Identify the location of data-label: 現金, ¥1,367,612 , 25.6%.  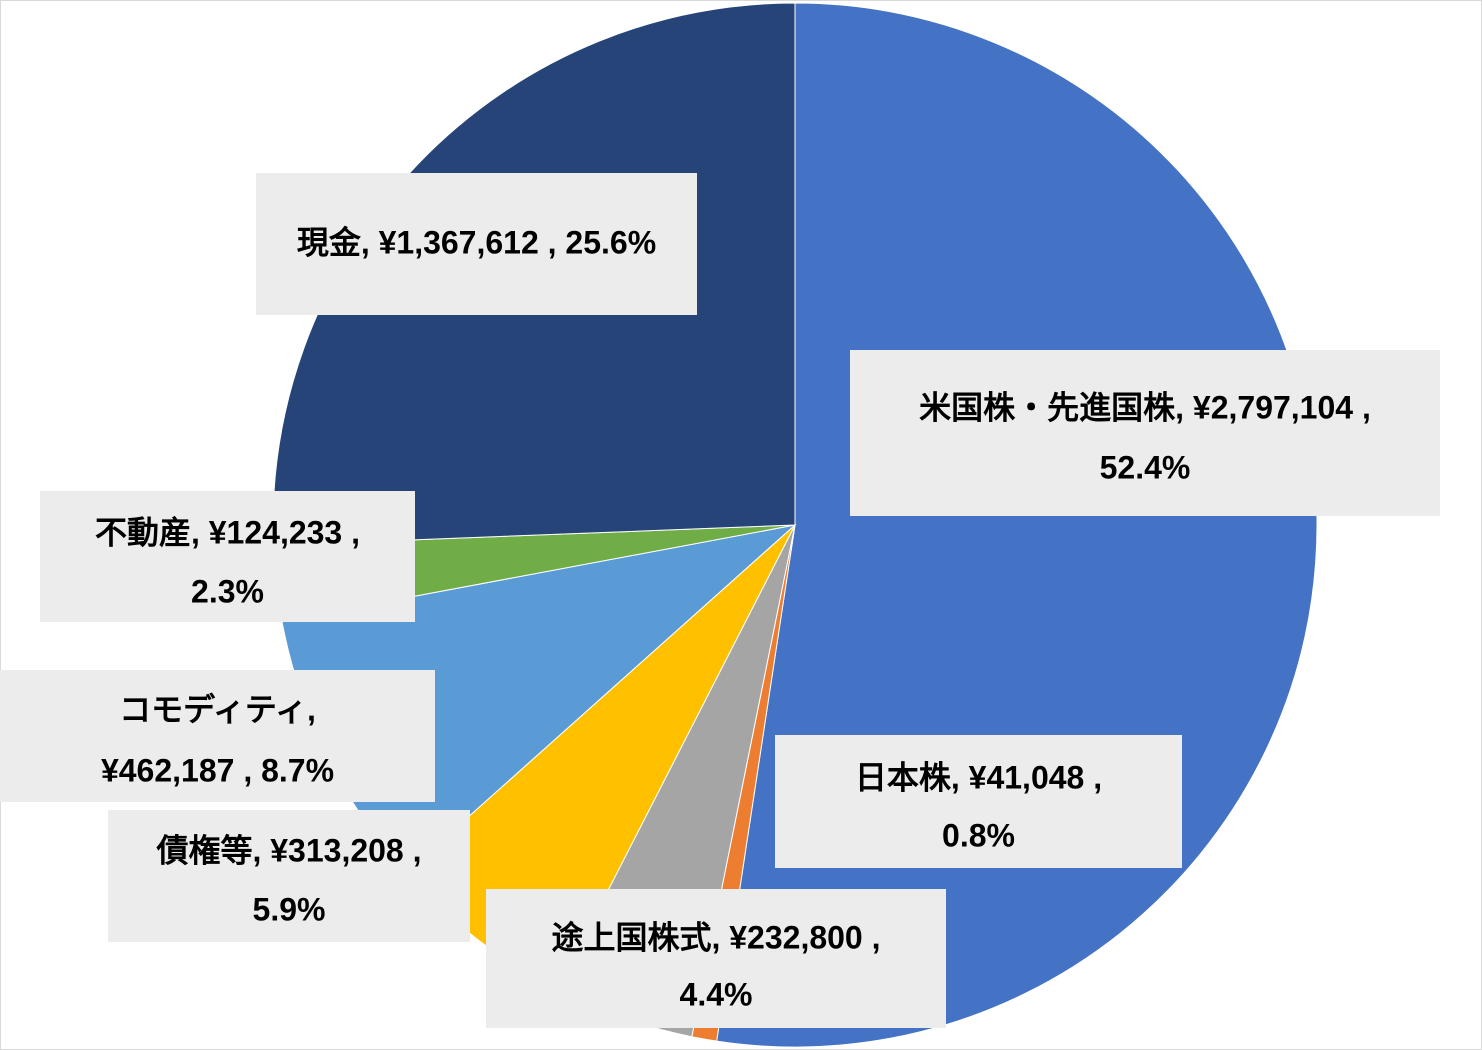
(476, 242).